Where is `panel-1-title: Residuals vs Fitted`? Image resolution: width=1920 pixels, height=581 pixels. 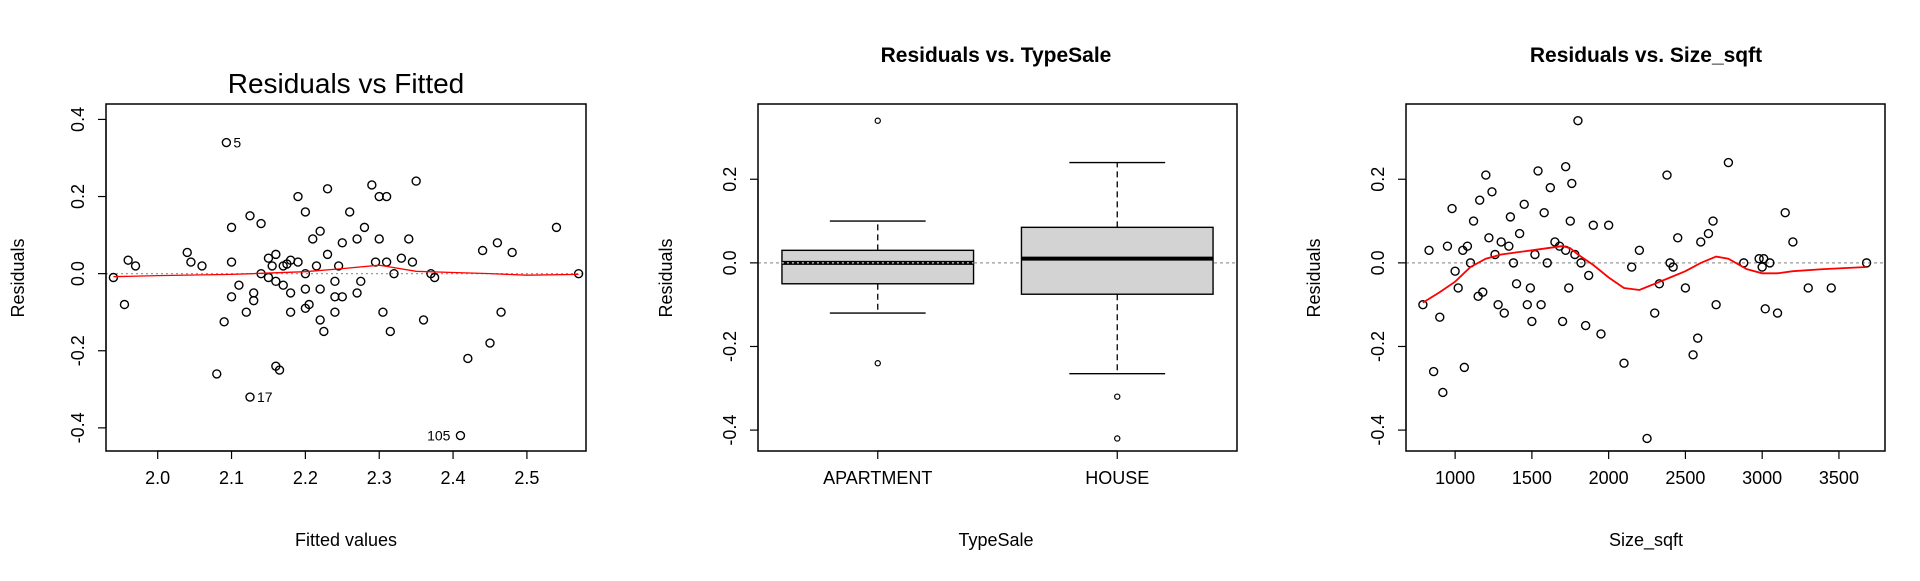 panel-1-title: Residuals vs Fitted is located at coordinates (346, 83).